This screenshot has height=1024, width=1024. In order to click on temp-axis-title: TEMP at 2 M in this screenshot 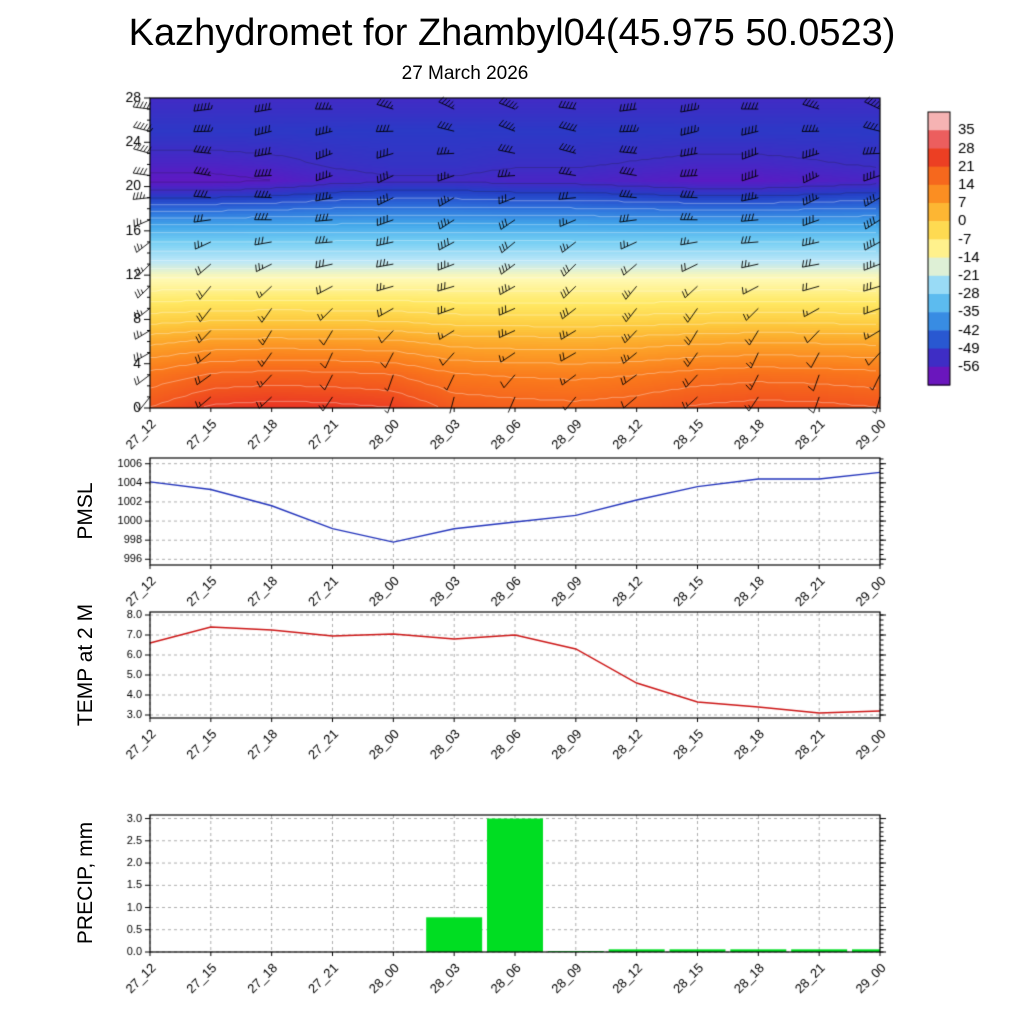, I will do `click(85, 665)`.